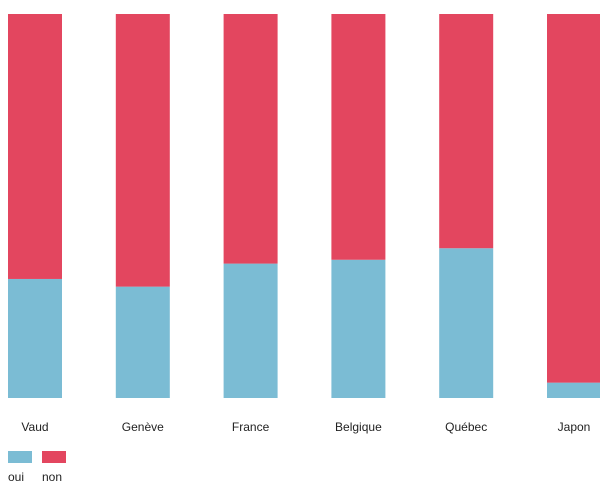  Describe the element at coordinates (143, 427) in the screenshot. I see `x-tick-label: Genève` at that location.